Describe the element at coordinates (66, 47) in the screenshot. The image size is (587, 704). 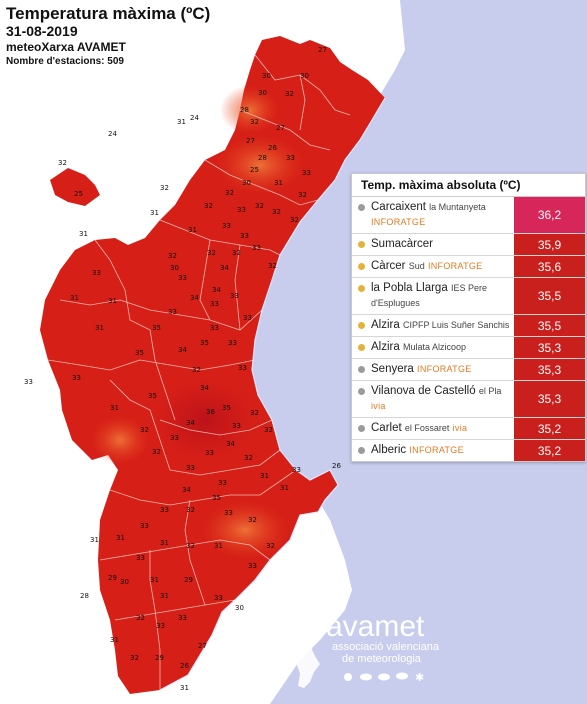
I see `data-source: meteoXarxa AVAMET` at that location.